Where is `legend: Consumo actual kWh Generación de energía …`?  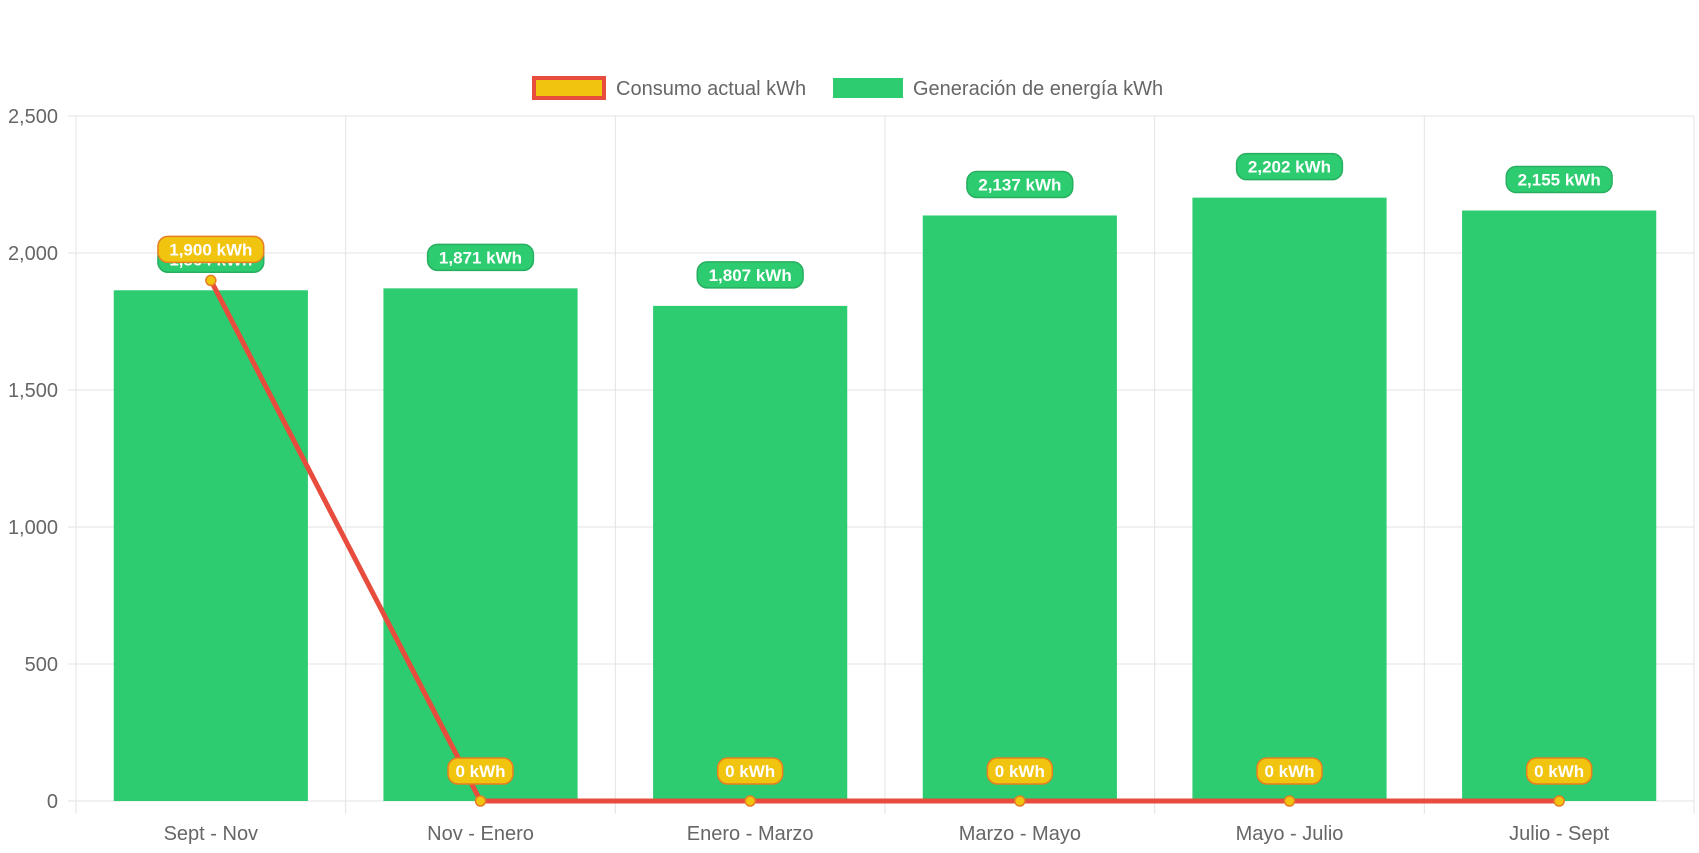
legend: Consumo actual kWh Generación de energía … is located at coordinates (847, 88).